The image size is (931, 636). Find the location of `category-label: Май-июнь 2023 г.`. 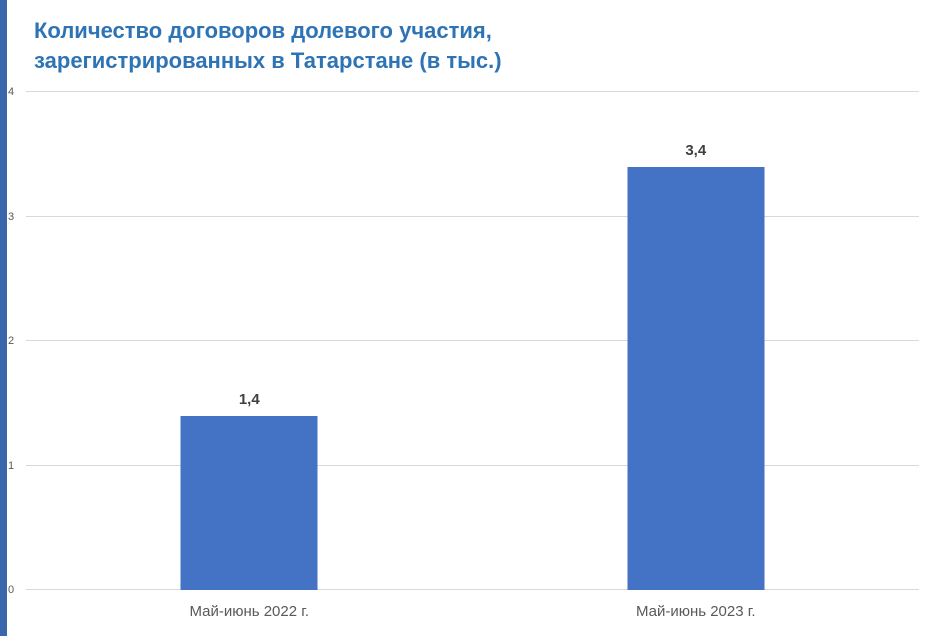

category-label: Май-июнь 2023 г. is located at coordinates (695, 611).